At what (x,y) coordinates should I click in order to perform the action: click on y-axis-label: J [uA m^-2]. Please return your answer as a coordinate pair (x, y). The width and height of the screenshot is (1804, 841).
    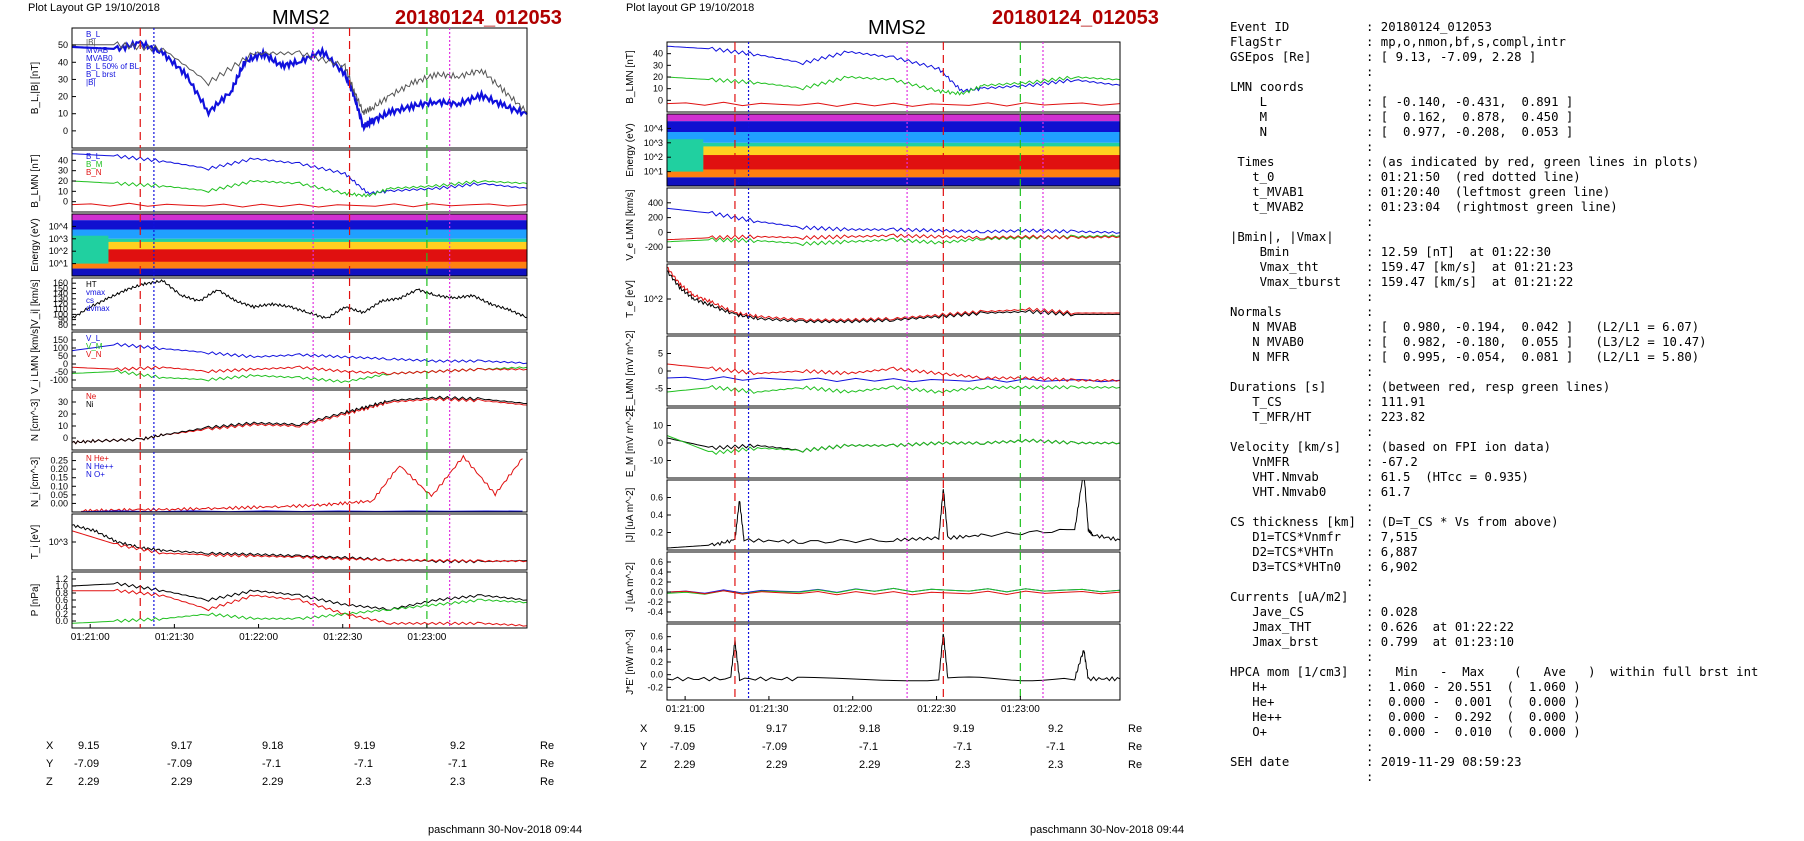
    Looking at the image, I should click on (630, 587).